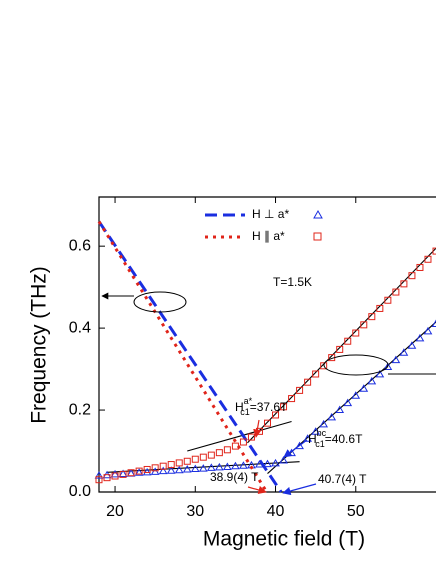  Describe the element at coordinates (322, 433) in the screenshot. I see `ann-sup: bc` at that location.